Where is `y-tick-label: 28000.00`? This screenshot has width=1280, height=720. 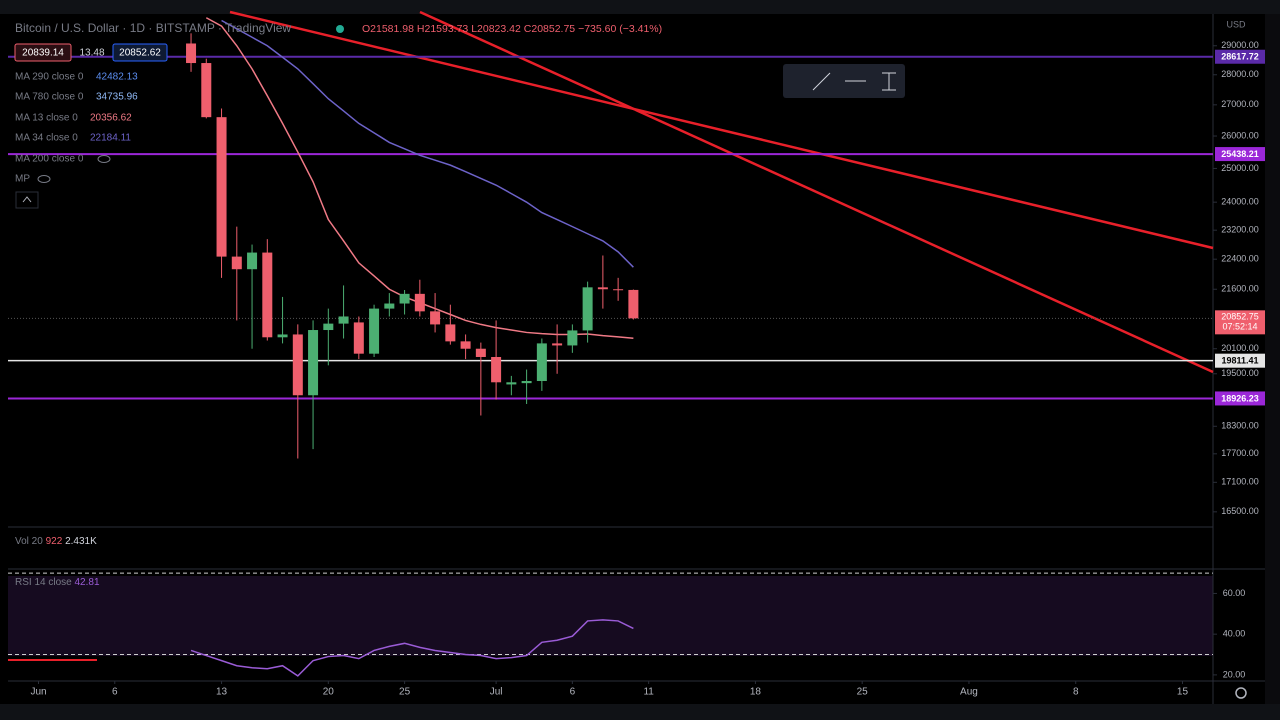
y-tick-label: 28000.00 is located at coordinates (1240, 74).